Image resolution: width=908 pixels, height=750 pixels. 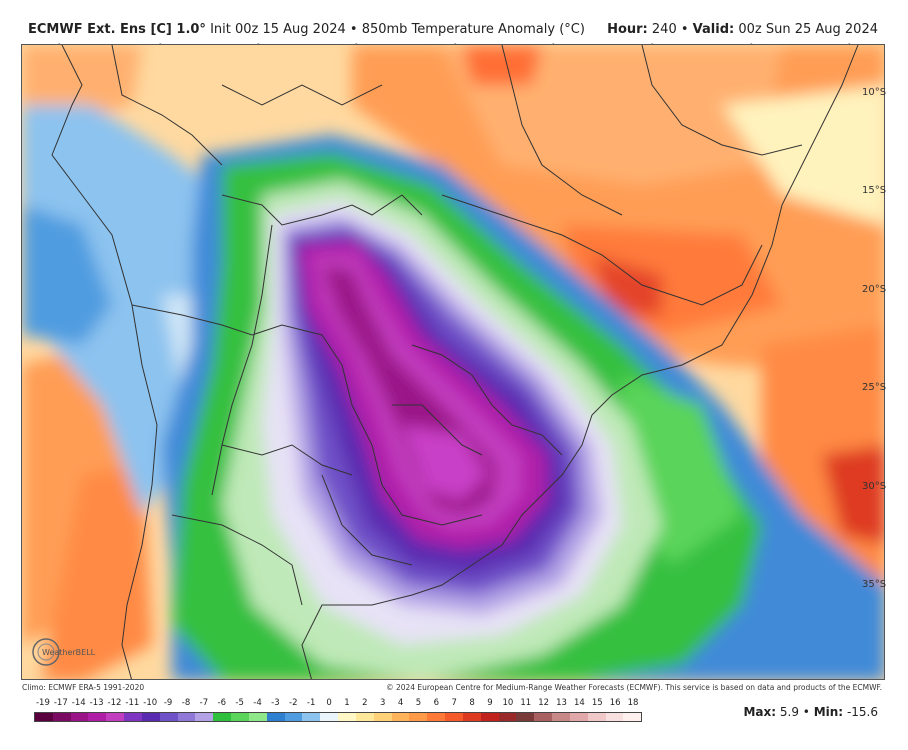 What do you see at coordinates (204, 703) in the screenshot?
I see `legend-tick: -7` at bounding box center [204, 703].